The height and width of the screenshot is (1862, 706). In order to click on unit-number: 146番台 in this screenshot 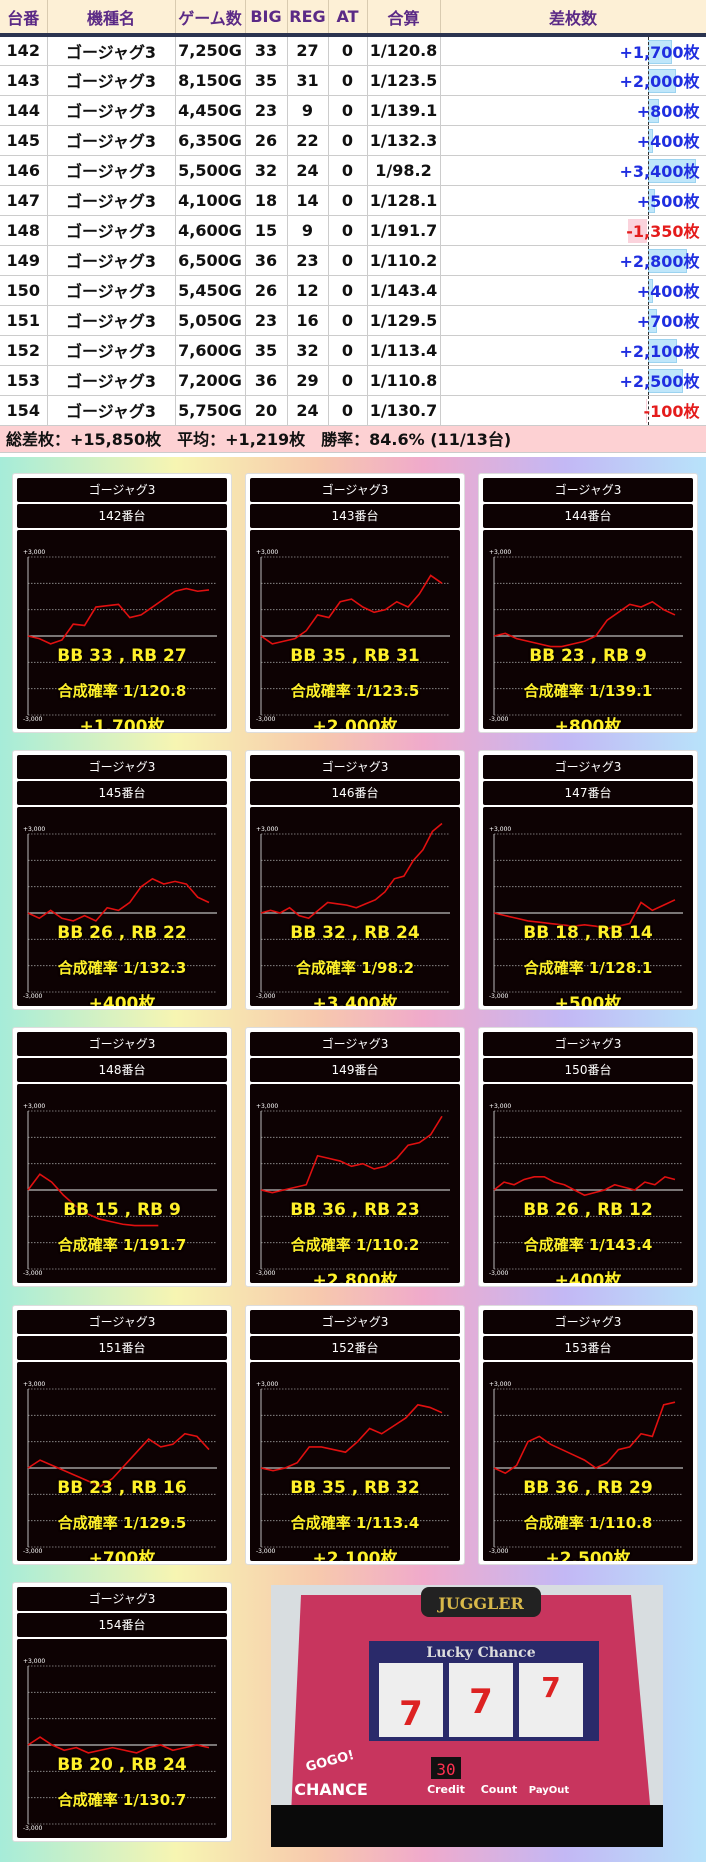, I will do `click(355, 793)`.